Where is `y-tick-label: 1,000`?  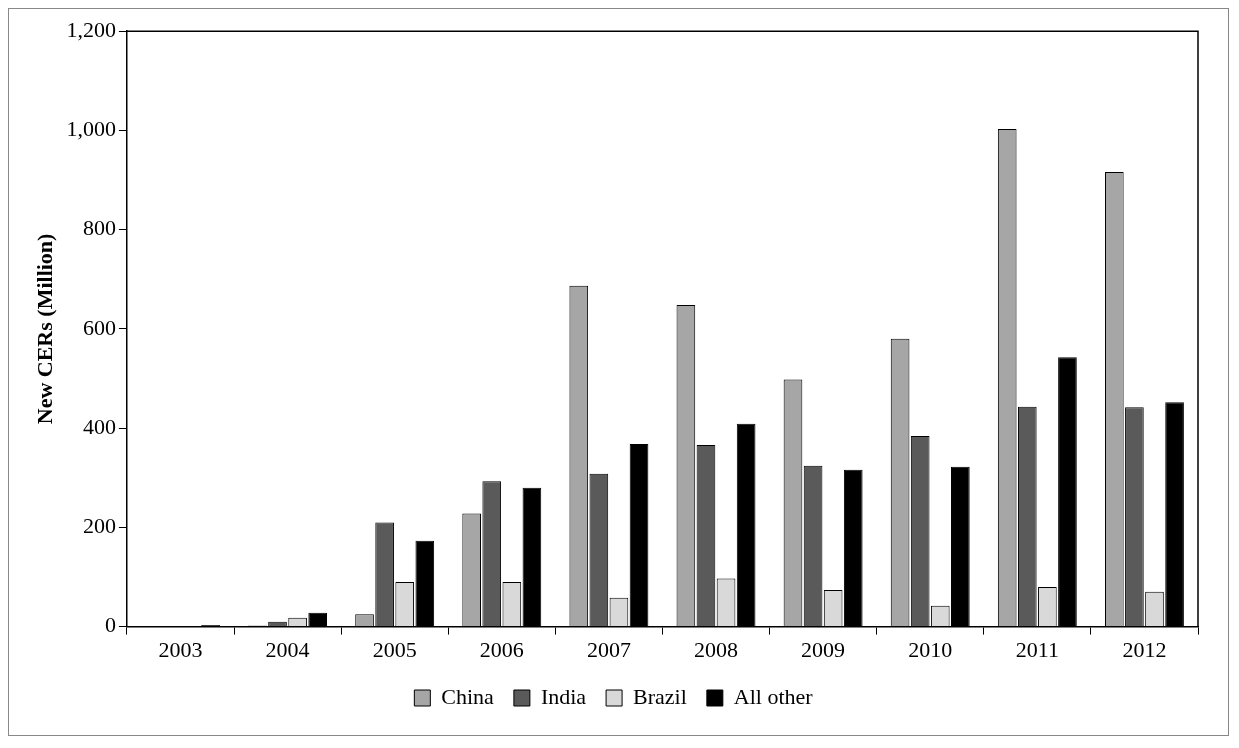
y-tick-label: 1,000 is located at coordinates (91, 129).